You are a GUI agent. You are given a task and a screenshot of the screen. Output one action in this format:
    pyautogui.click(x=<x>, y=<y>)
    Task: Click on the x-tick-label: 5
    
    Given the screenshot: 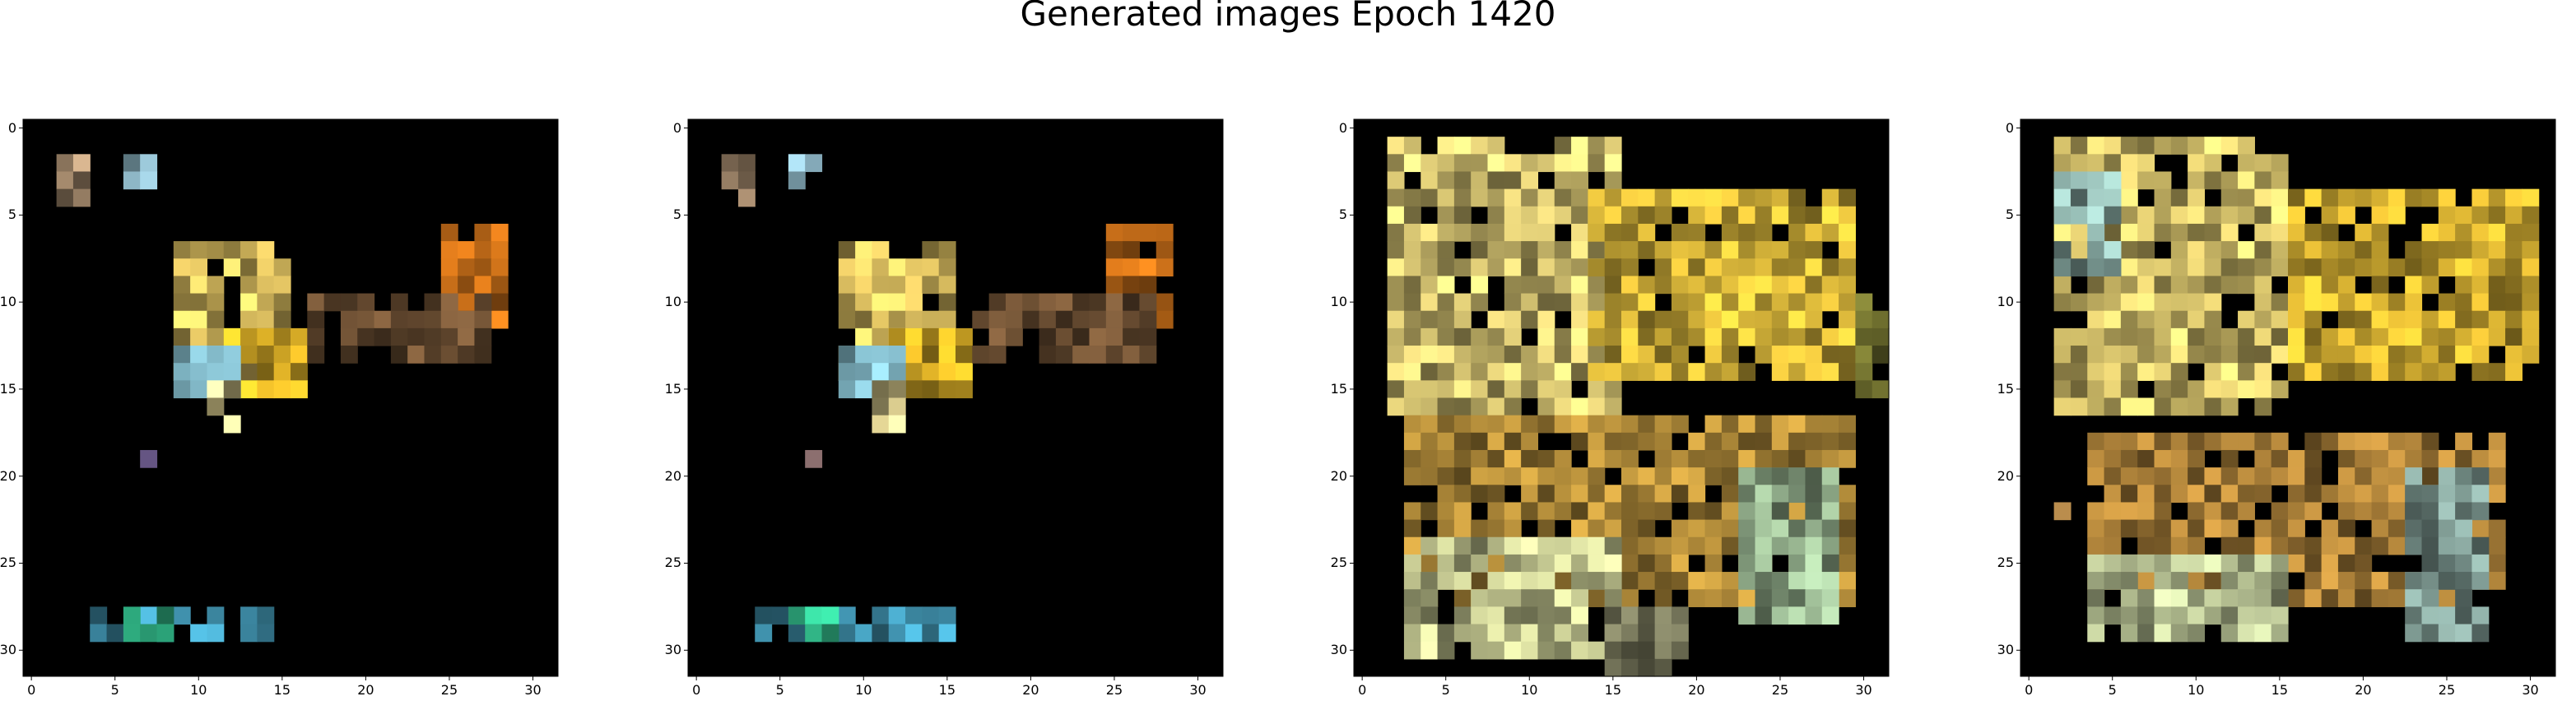 What is the action you would take?
    pyautogui.click(x=114, y=690)
    